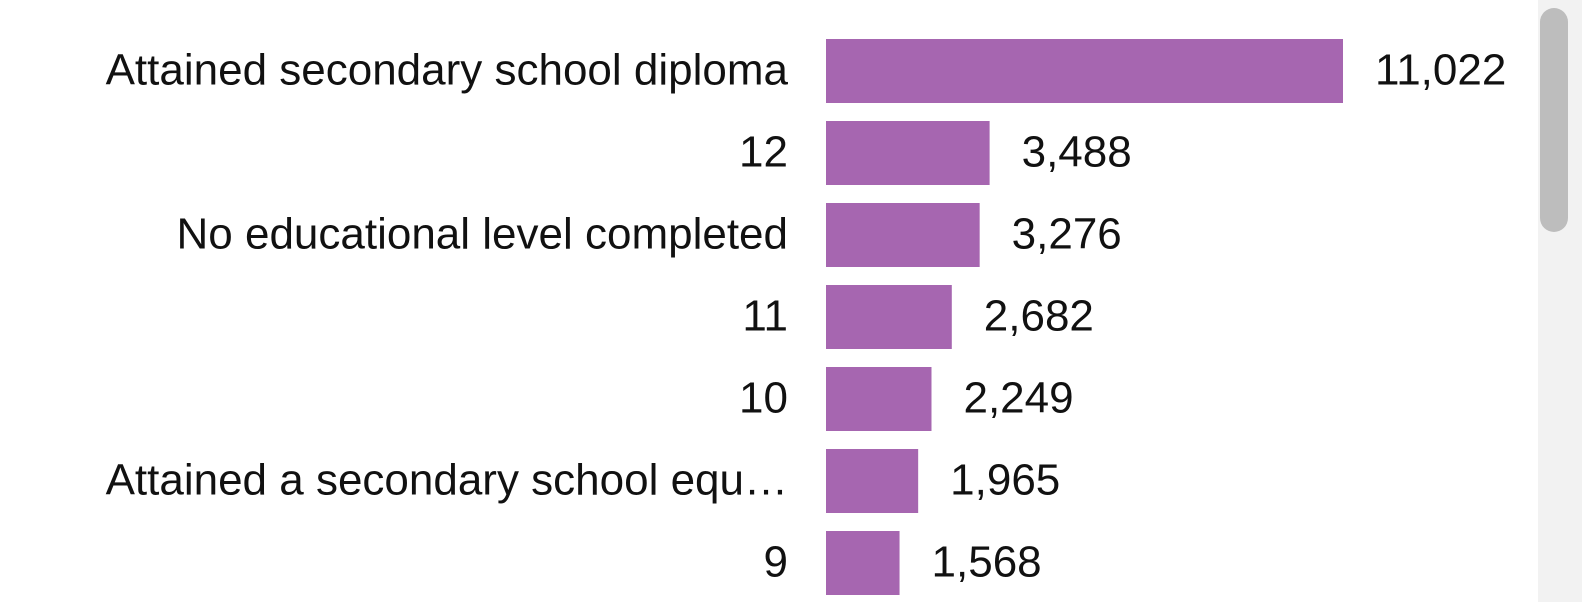  What do you see at coordinates (763, 152) in the screenshot?
I see `category-label: 12` at bounding box center [763, 152].